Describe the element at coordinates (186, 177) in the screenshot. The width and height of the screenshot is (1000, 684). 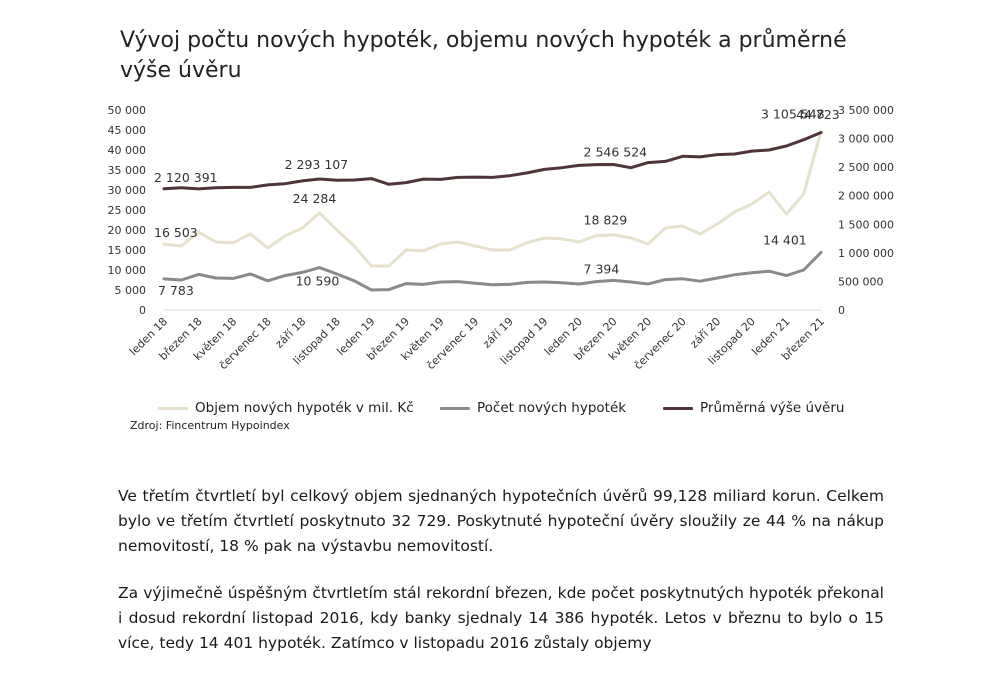
I see `data-label: 2 120 391` at that location.